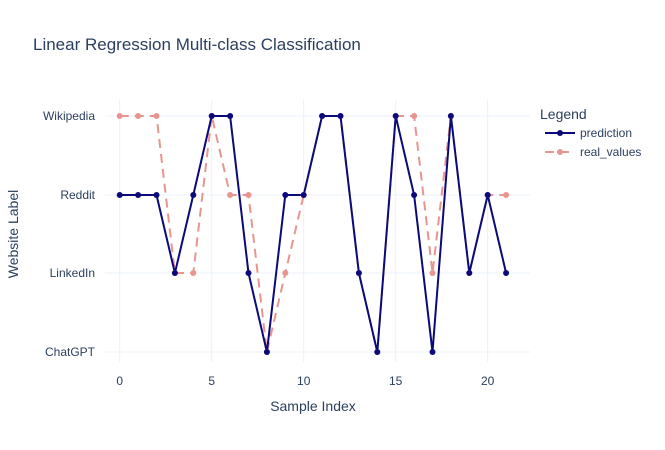 The width and height of the screenshot is (665, 450). I want to click on x-tick-labels: 0 5 10 15 20, so click(305, 381).